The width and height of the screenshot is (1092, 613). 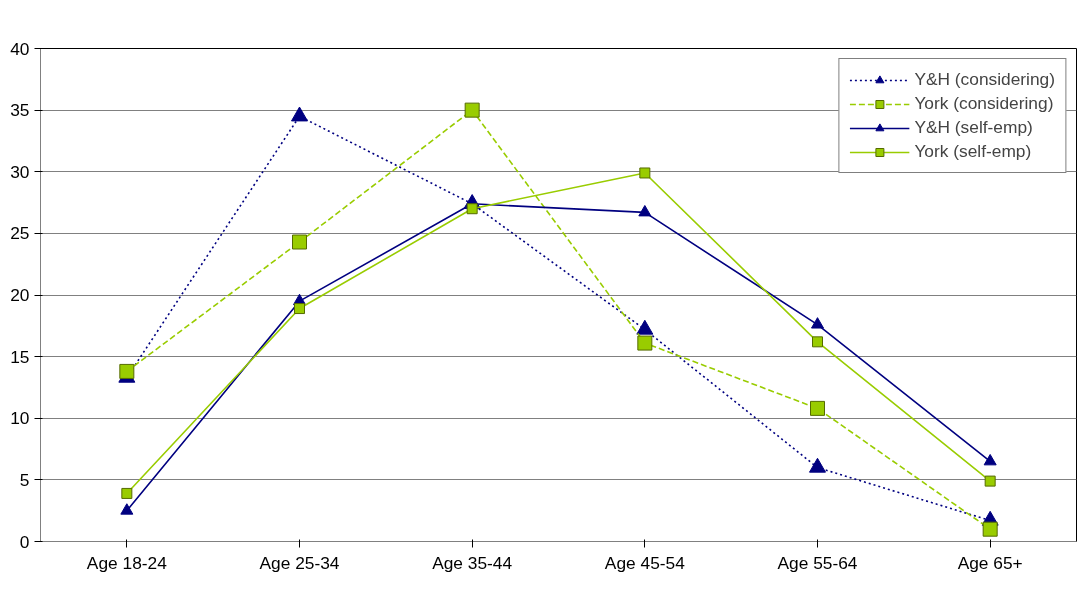 What do you see at coordinates (984, 103) in the screenshot?
I see `legend-label: York (considering)` at bounding box center [984, 103].